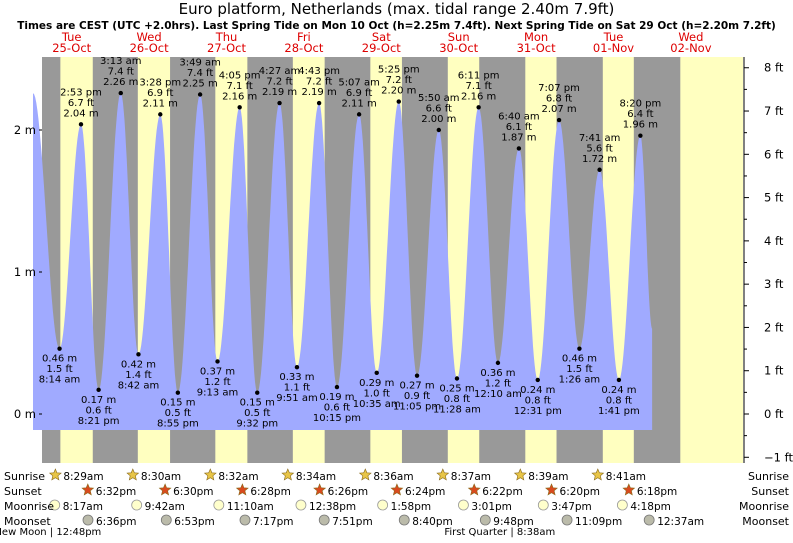  Describe the element at coordinates (29, 506) in the screenshot. I see `moonrise-label-left: Moonrise` at that location.